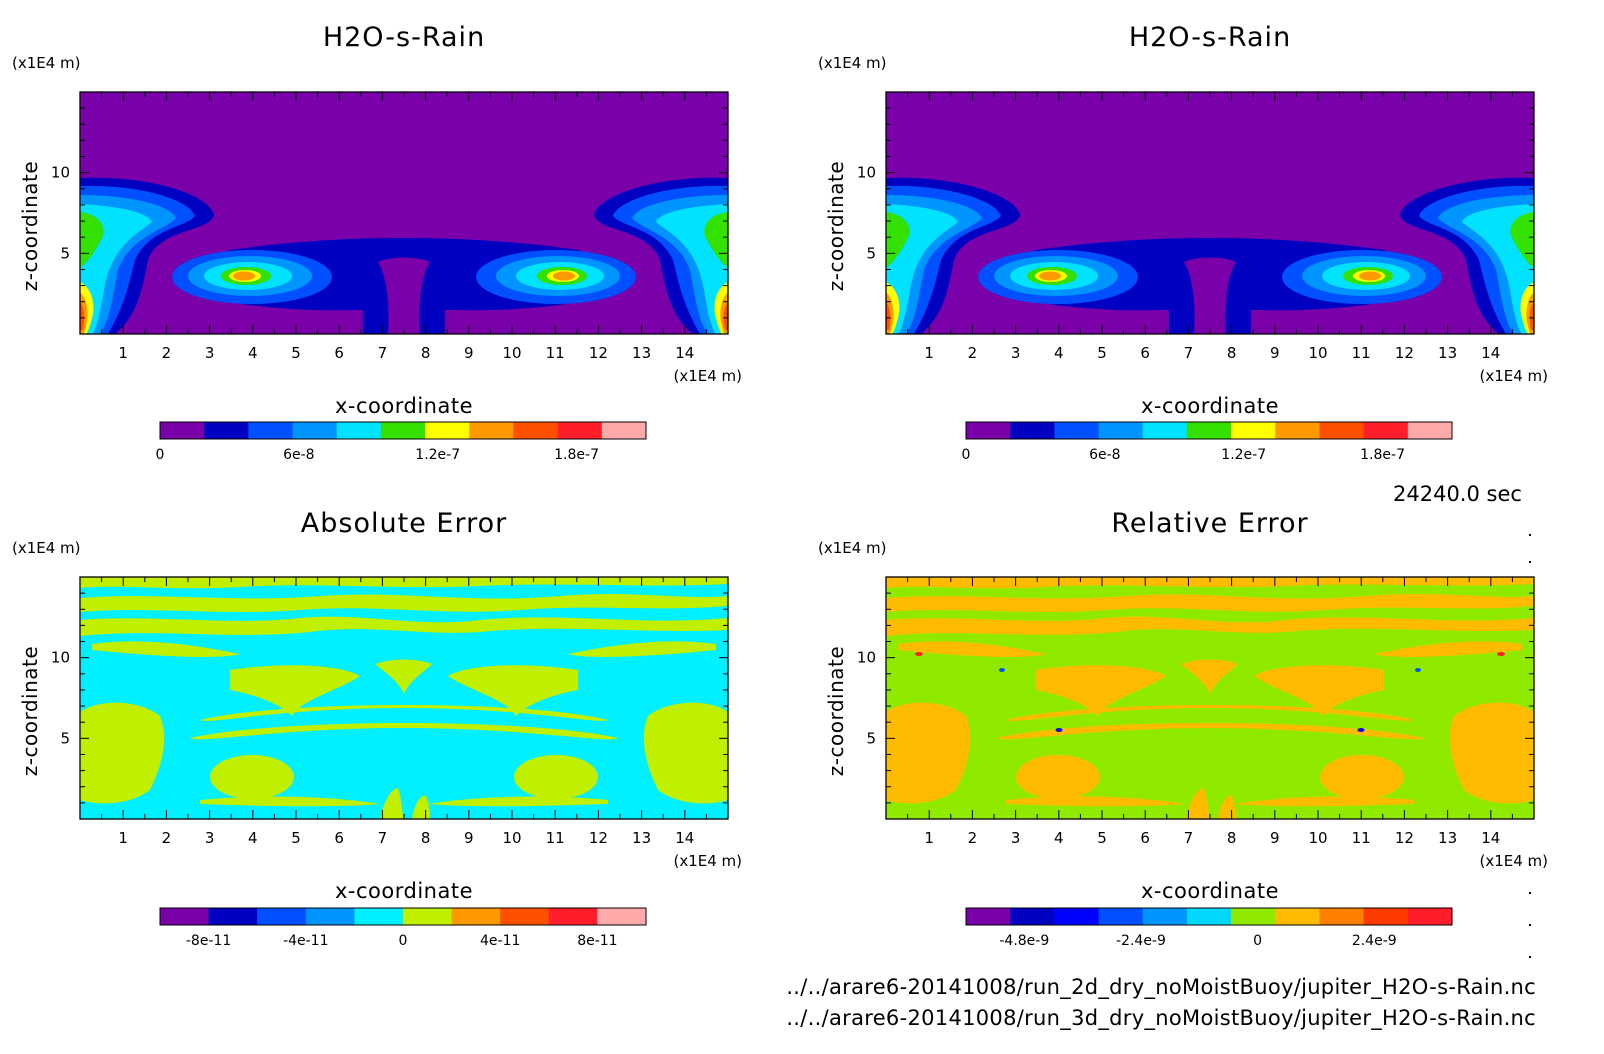  What do you see at coordinates (404, 523) in the screenshot?
I see `panel-title: Absolute Error` at bounding box center [404, 523].